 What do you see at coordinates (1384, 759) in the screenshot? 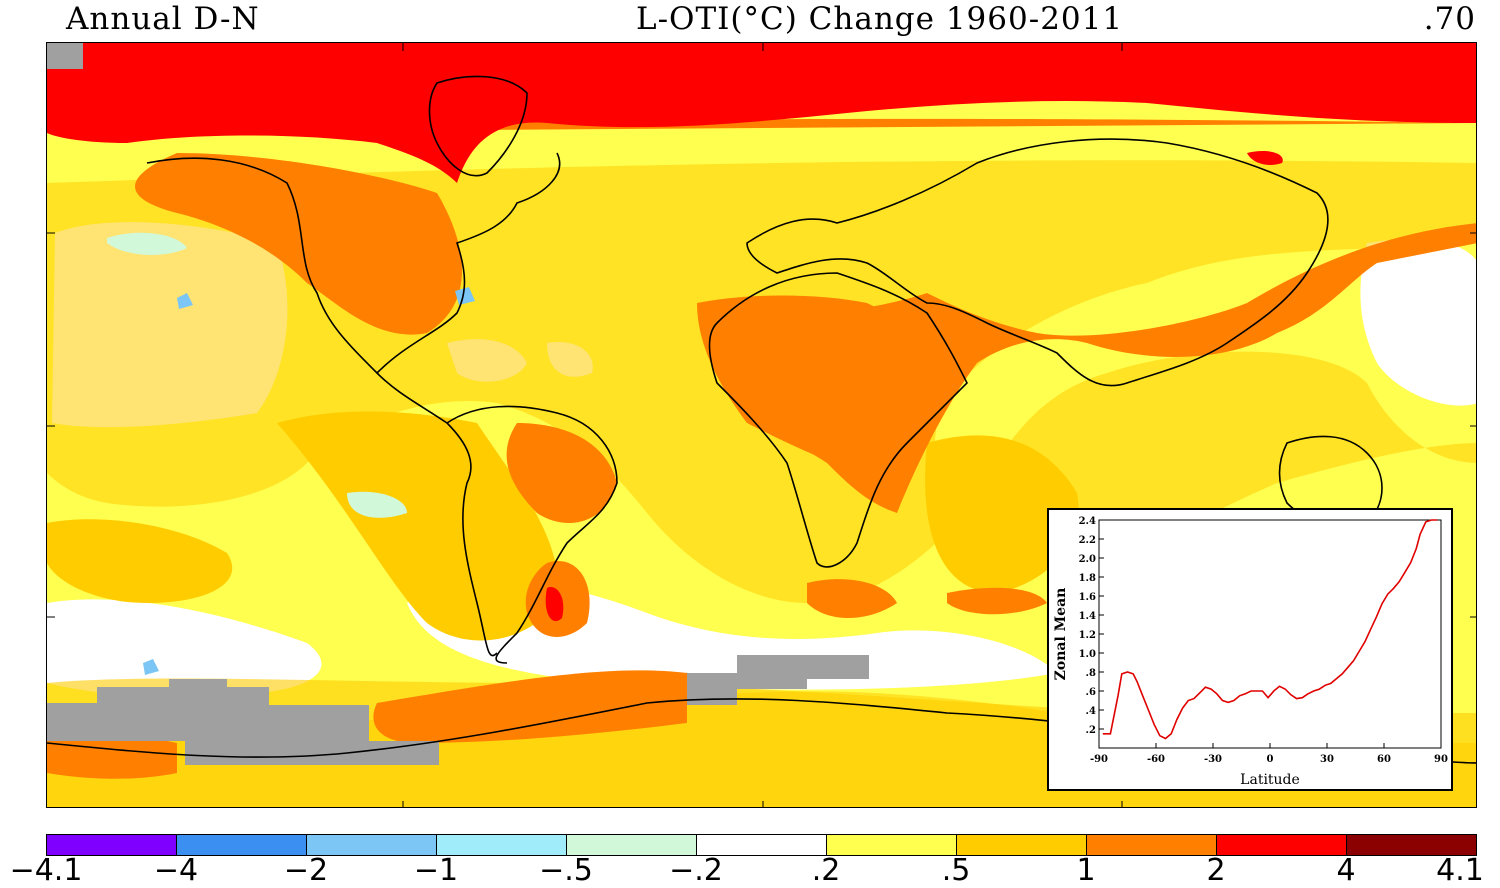
I see `x-tick-label: 60` at bounding box center [1384, 759].